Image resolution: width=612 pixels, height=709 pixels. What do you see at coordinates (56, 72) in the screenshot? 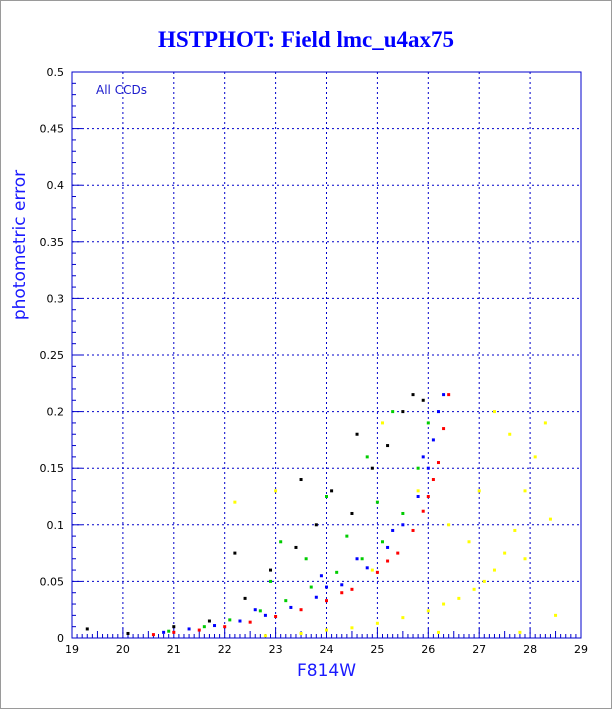
I see `y-tick-label: 0.5` at bounding box center [56, 72].